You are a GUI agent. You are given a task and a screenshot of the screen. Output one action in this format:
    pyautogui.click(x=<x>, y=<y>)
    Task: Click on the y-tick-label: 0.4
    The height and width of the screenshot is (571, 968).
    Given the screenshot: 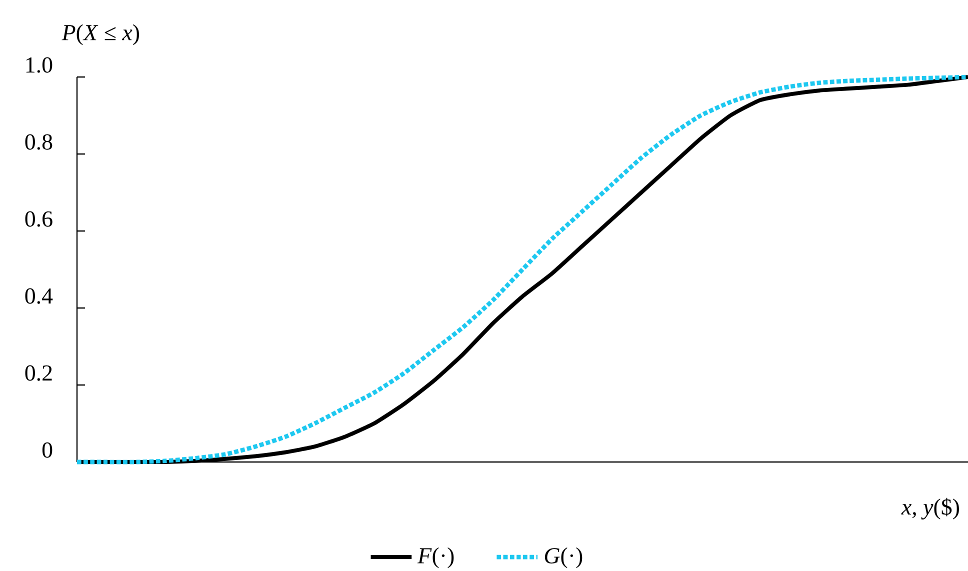 What is the action you would take?
    pyautogui.click(x=39, y=296)
    